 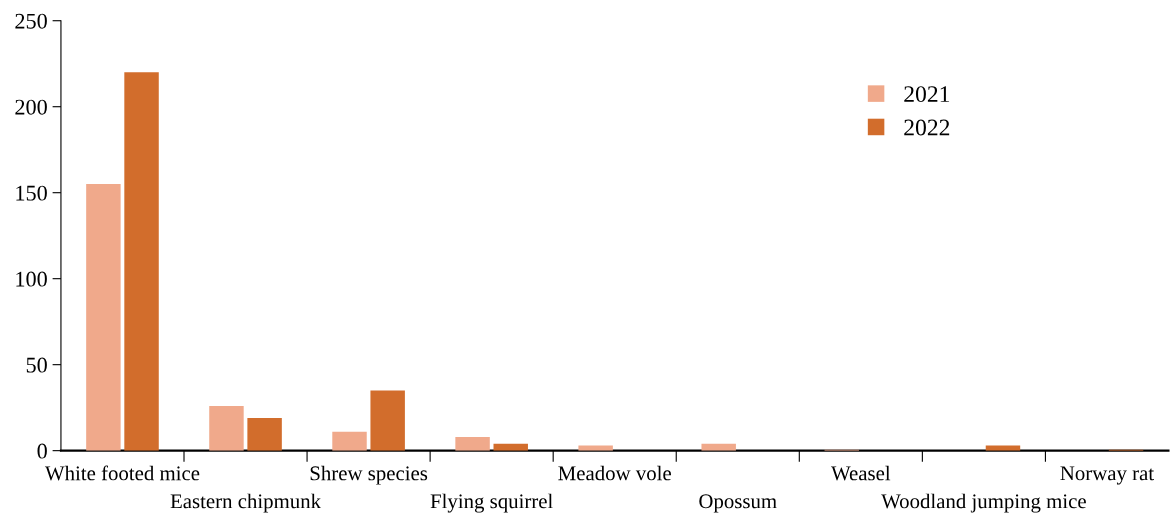 What do you see at coordinates (738, 503) in the screenshot?
I see `x-tick-label: Opossum` at bounding box center [738, 503].